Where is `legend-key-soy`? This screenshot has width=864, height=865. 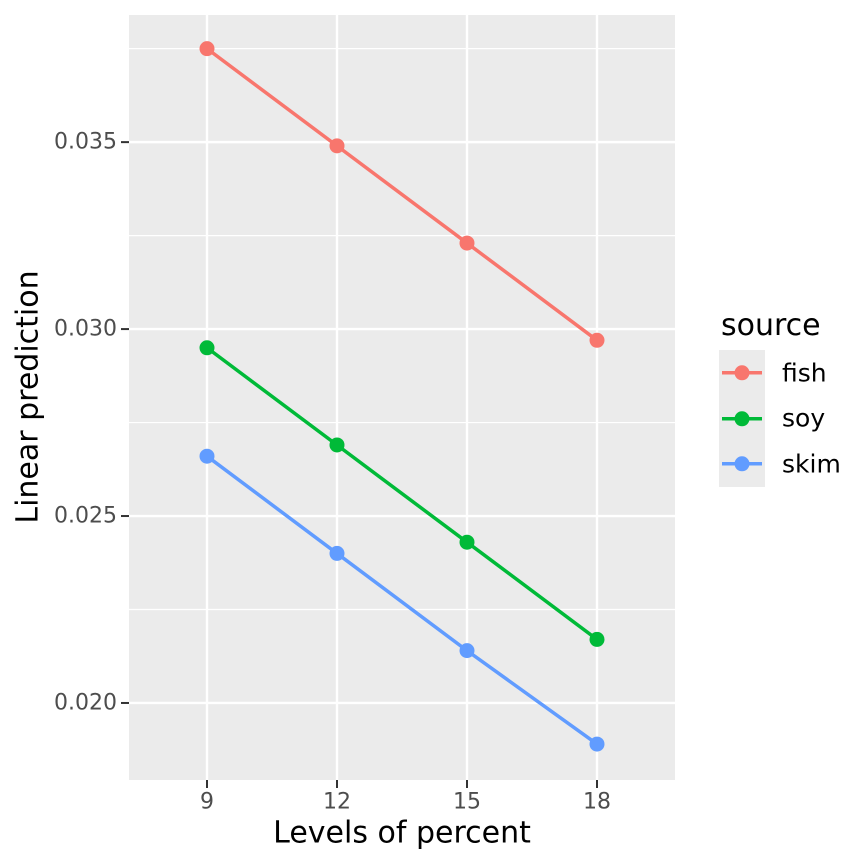 legend-key-soy is located at coordinates (742, 418).